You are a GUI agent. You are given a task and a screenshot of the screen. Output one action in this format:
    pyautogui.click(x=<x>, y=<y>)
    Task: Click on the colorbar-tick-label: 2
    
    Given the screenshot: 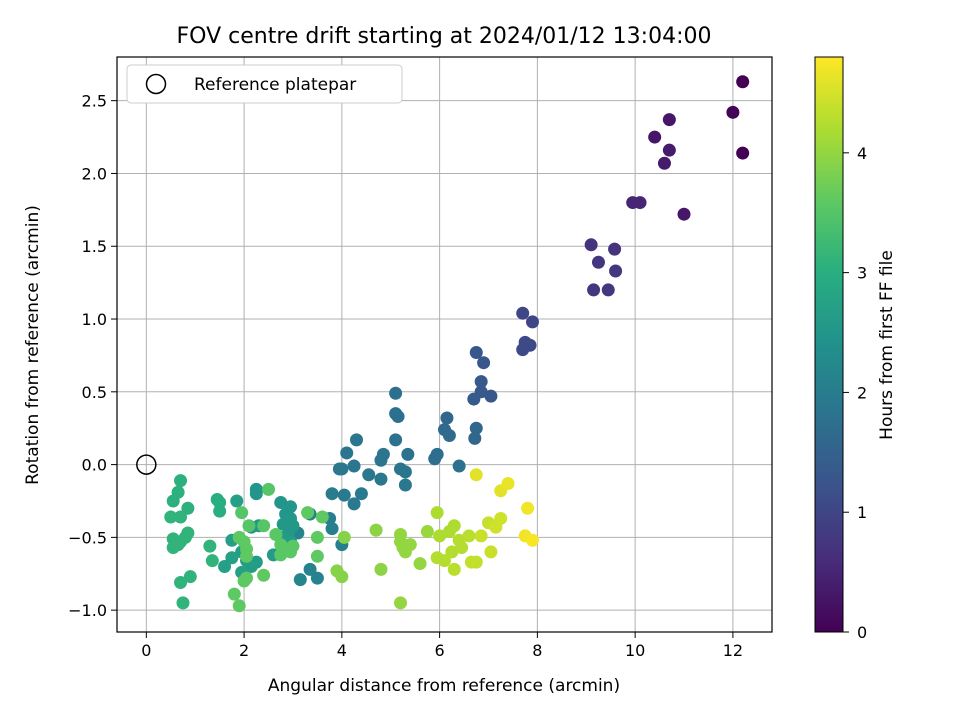 What is the action you would take?
    pyautogui.click(x=862, y=392)
    